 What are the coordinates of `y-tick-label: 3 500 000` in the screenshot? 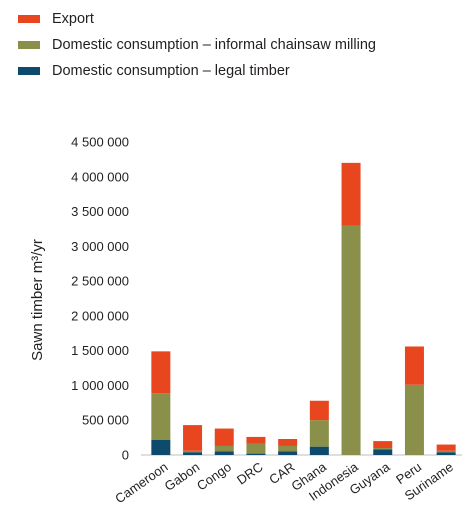 It's located at (100, 211).